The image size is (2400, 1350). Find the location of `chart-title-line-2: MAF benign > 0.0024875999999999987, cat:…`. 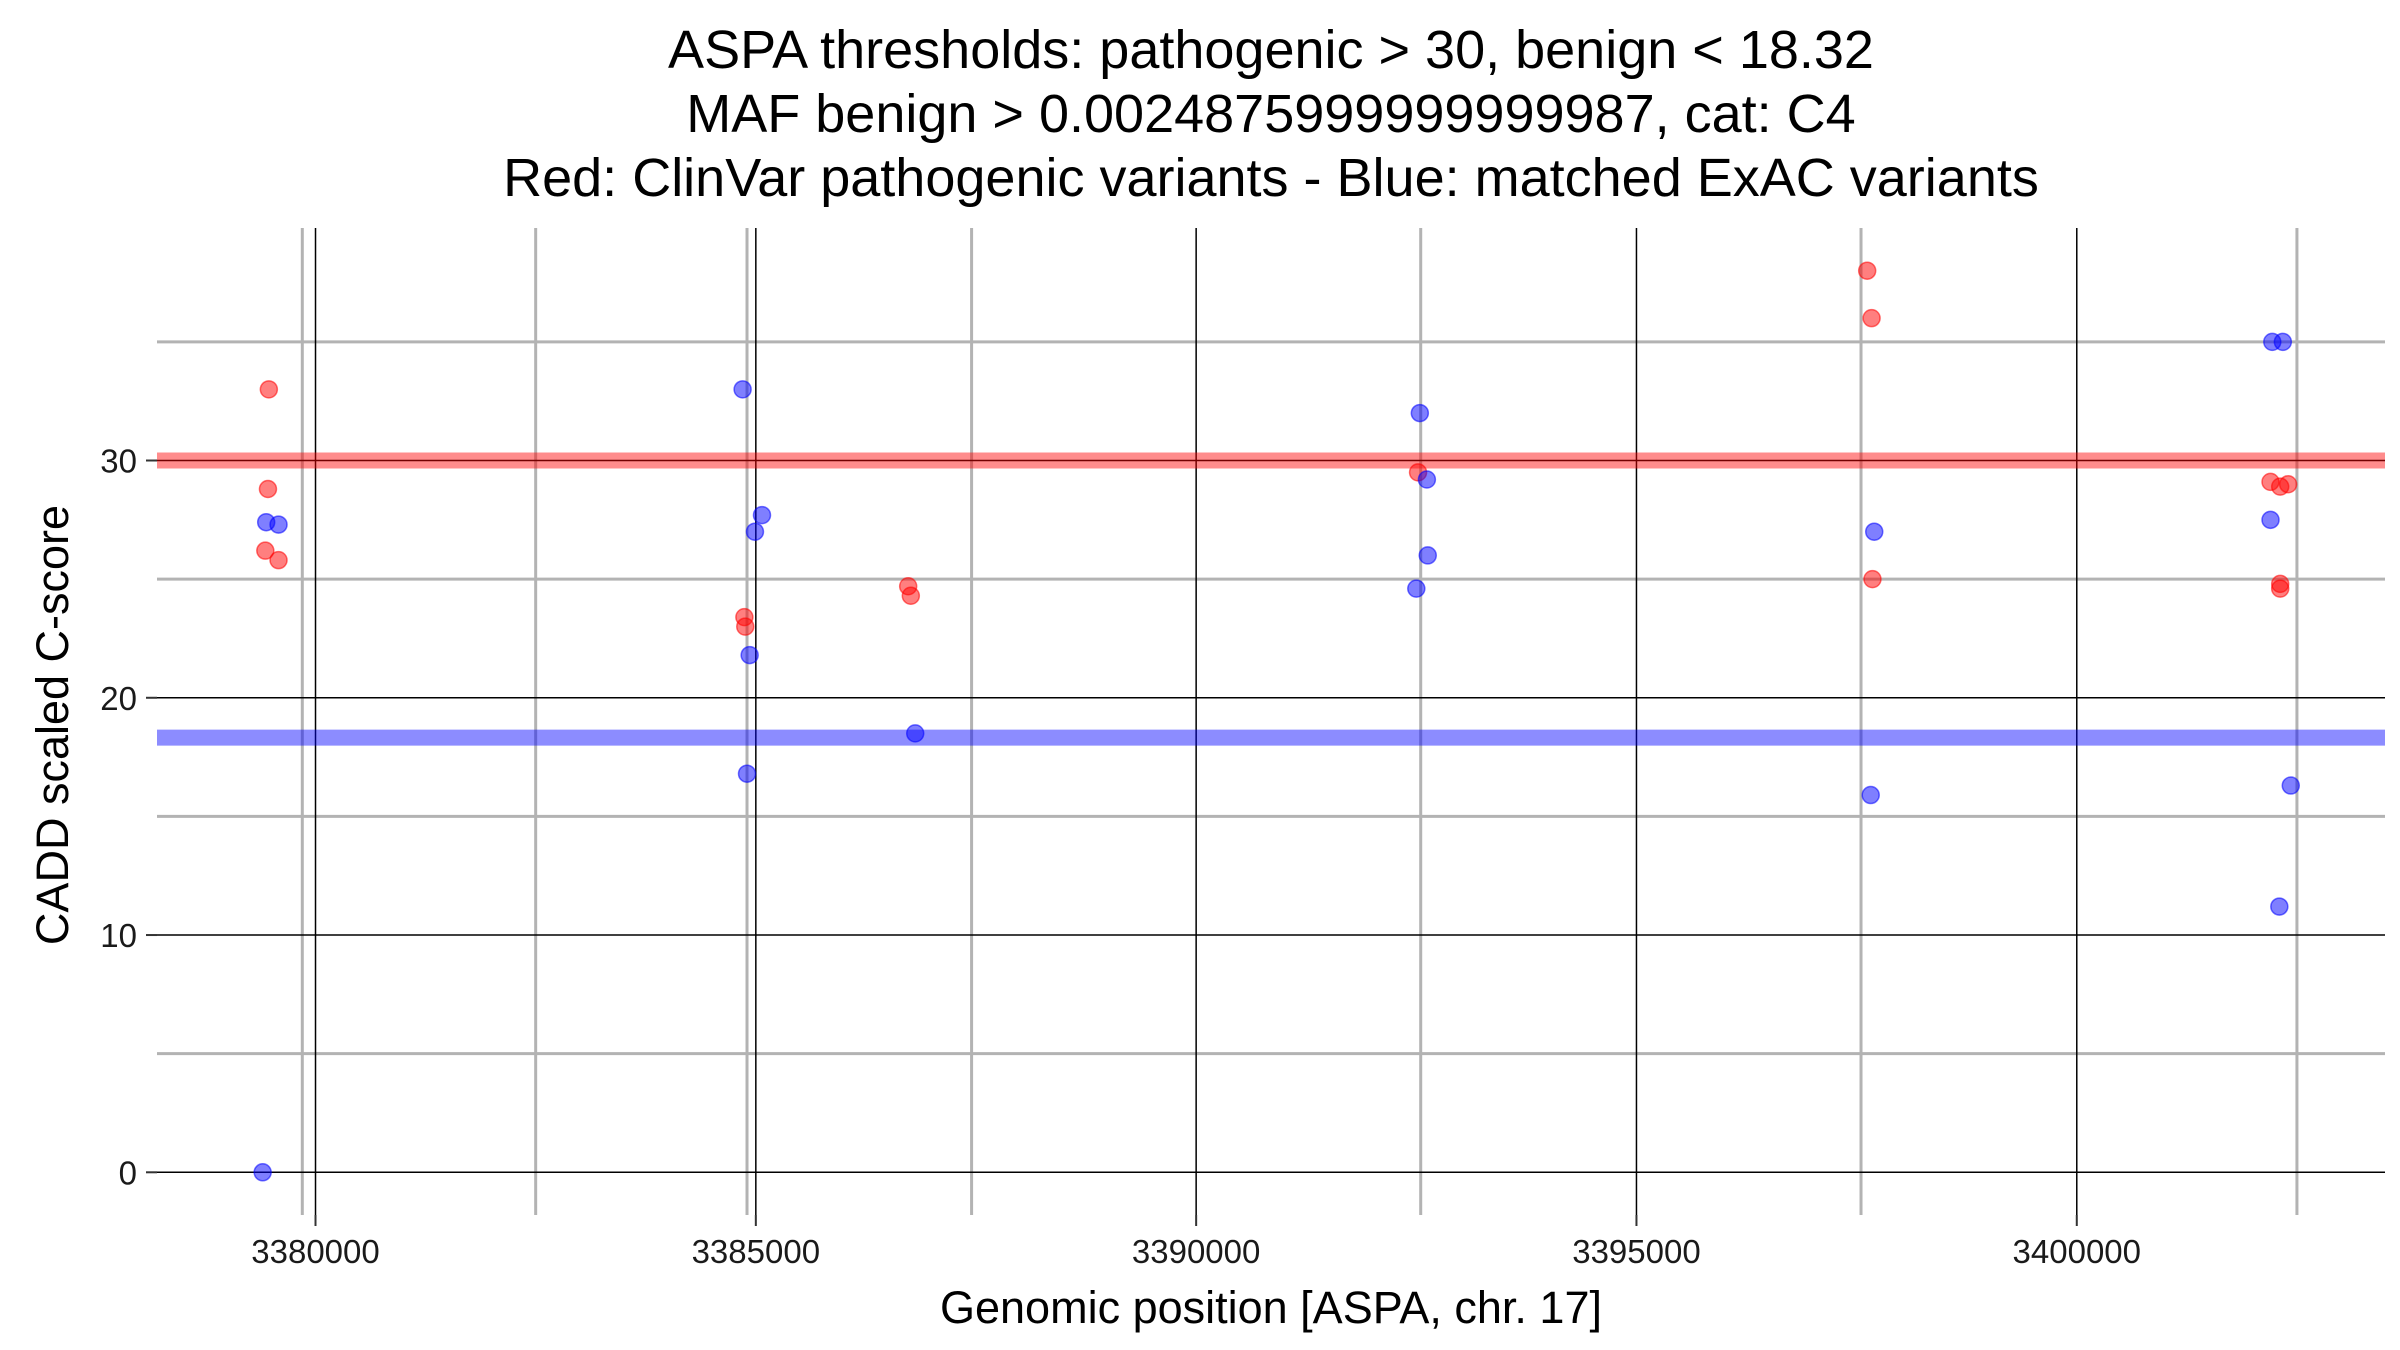

chart-title-line-2: MAF benign > 0.0024875999999999987, cat:… is located at coordinates (1270, 114).